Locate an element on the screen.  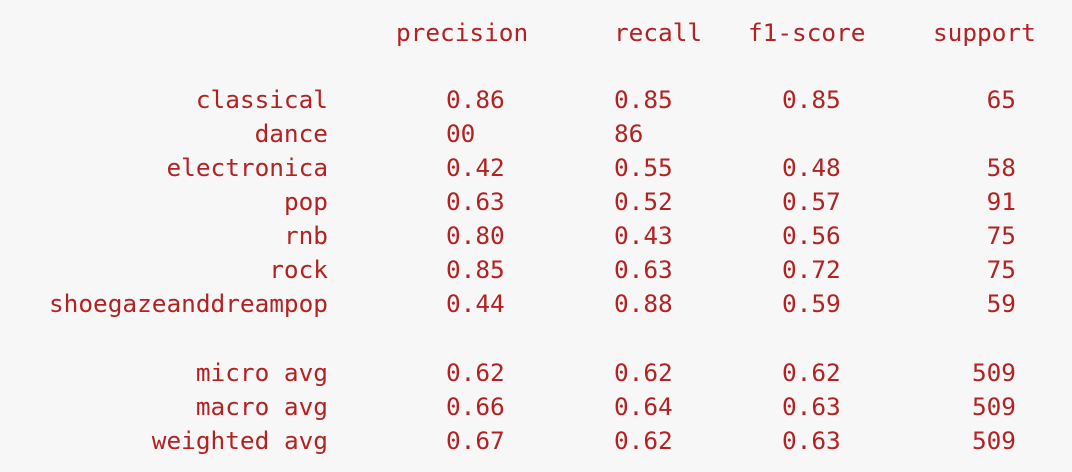
precision-value: 0.63 is located at coordinates (475, 201).